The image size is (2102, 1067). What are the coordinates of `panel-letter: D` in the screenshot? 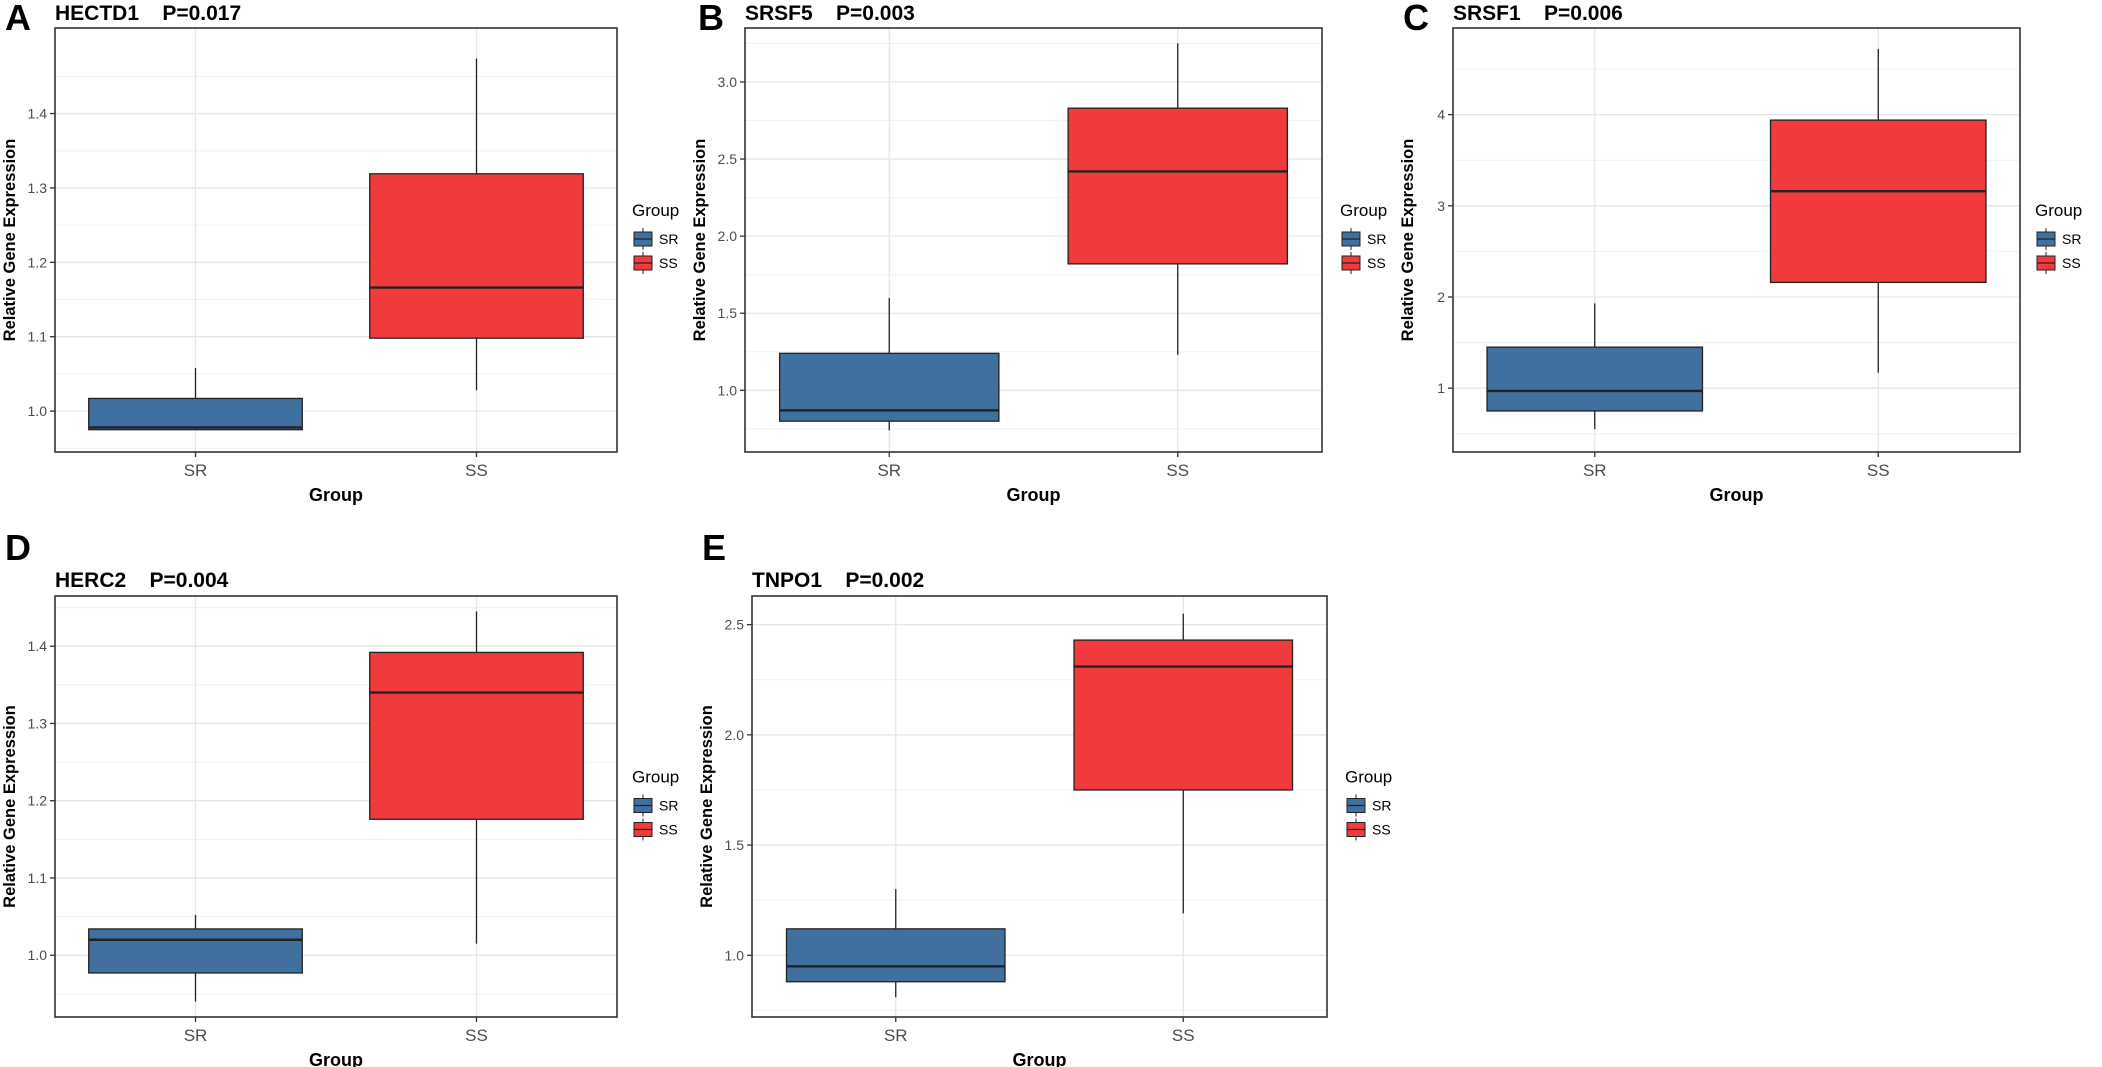 It's located at (18, 547).